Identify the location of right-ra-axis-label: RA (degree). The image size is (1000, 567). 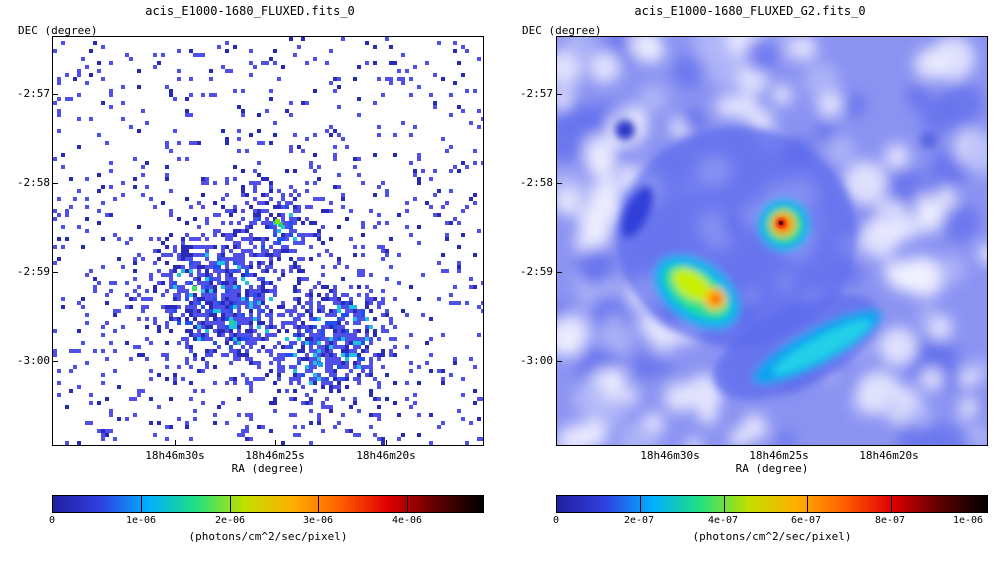
(772, 468).